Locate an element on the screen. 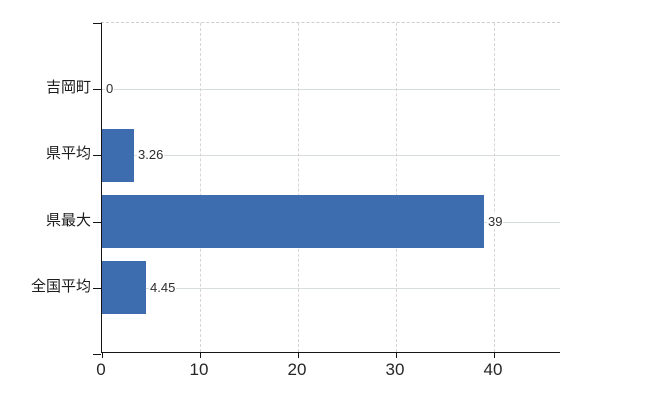  value-label: 4.45 is located at coordinates (163, 287).